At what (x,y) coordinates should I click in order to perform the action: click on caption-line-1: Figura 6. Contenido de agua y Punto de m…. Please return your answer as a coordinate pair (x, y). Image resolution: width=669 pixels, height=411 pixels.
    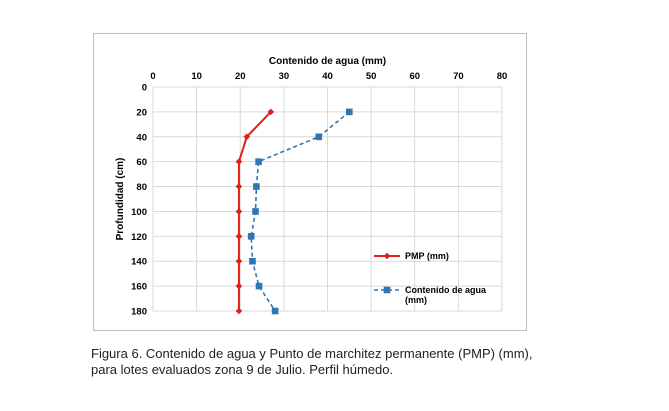
    Looking at the image, I should click on (312, 353).